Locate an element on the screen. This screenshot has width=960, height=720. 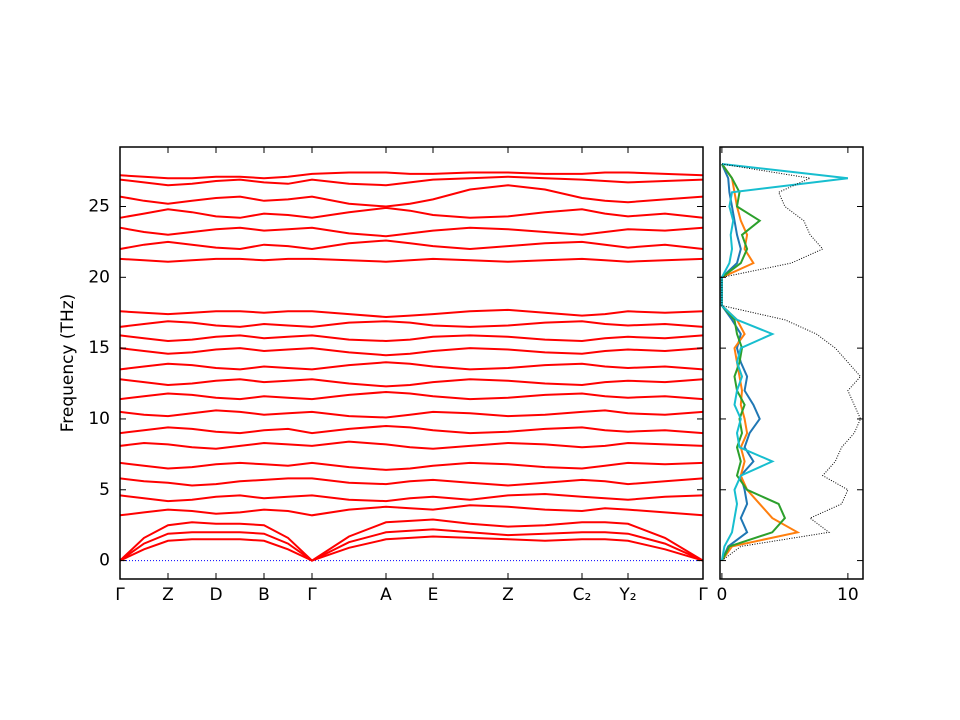
y-tick-label: 25 is located at coordinates (99, 206).